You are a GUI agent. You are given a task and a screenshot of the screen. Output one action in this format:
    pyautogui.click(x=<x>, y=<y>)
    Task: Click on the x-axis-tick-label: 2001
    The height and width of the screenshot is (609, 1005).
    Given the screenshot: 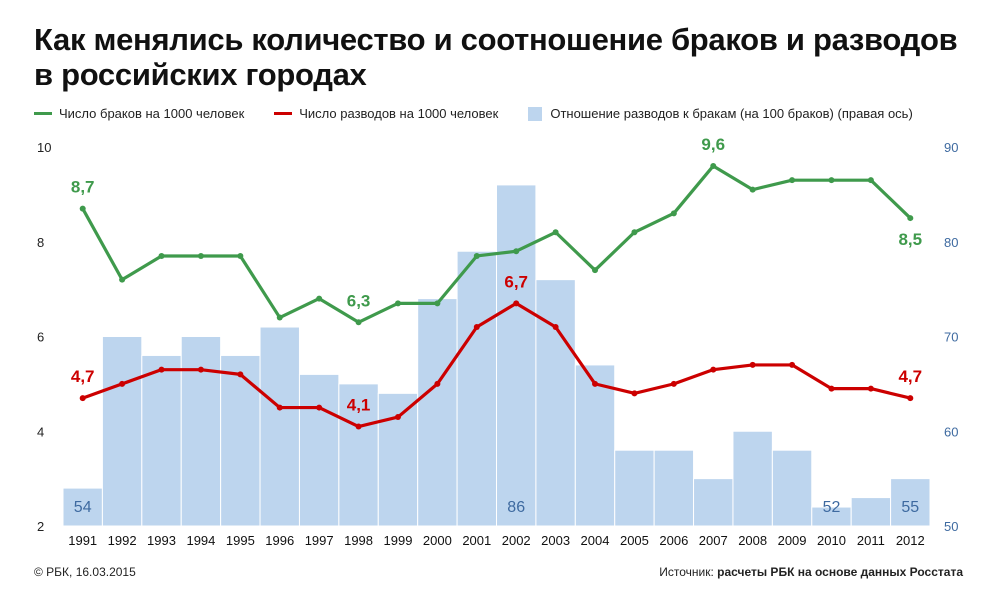 What is the action you would take?
    pyautogui.click(x=476, y=540)
    